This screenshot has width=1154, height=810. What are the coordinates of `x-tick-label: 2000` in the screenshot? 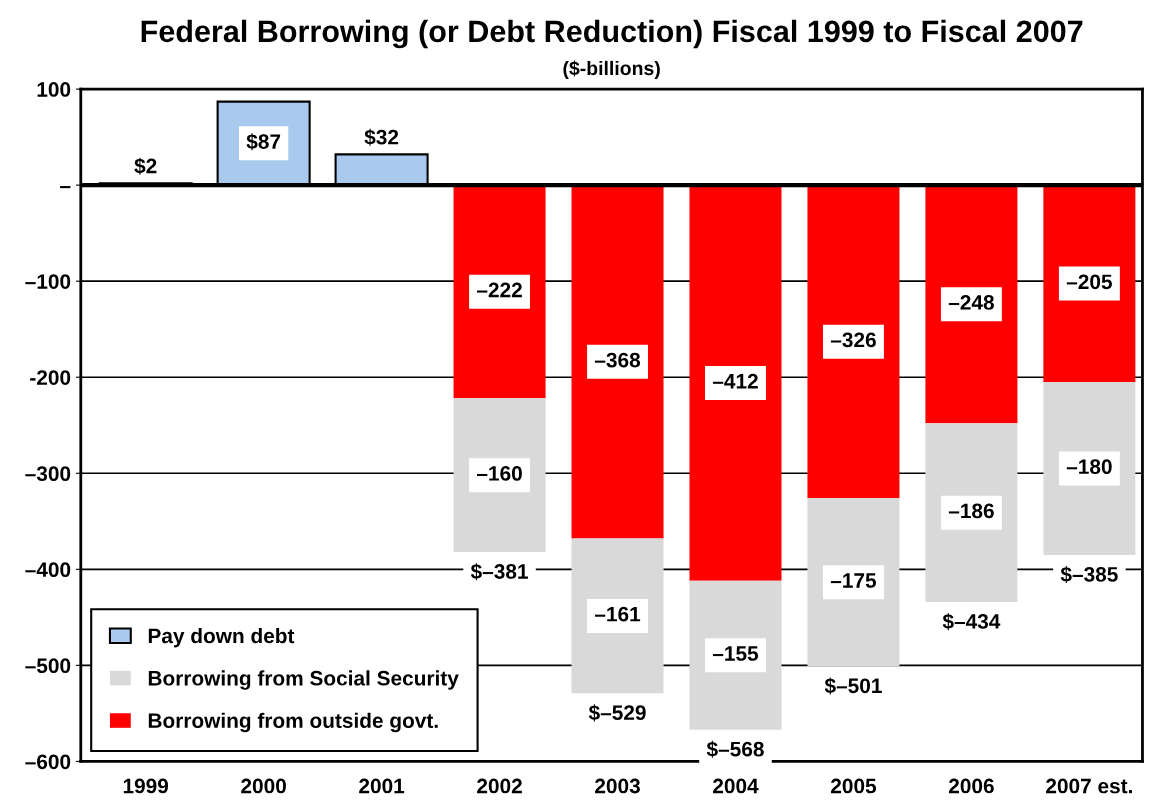 It's located at (263, 786).